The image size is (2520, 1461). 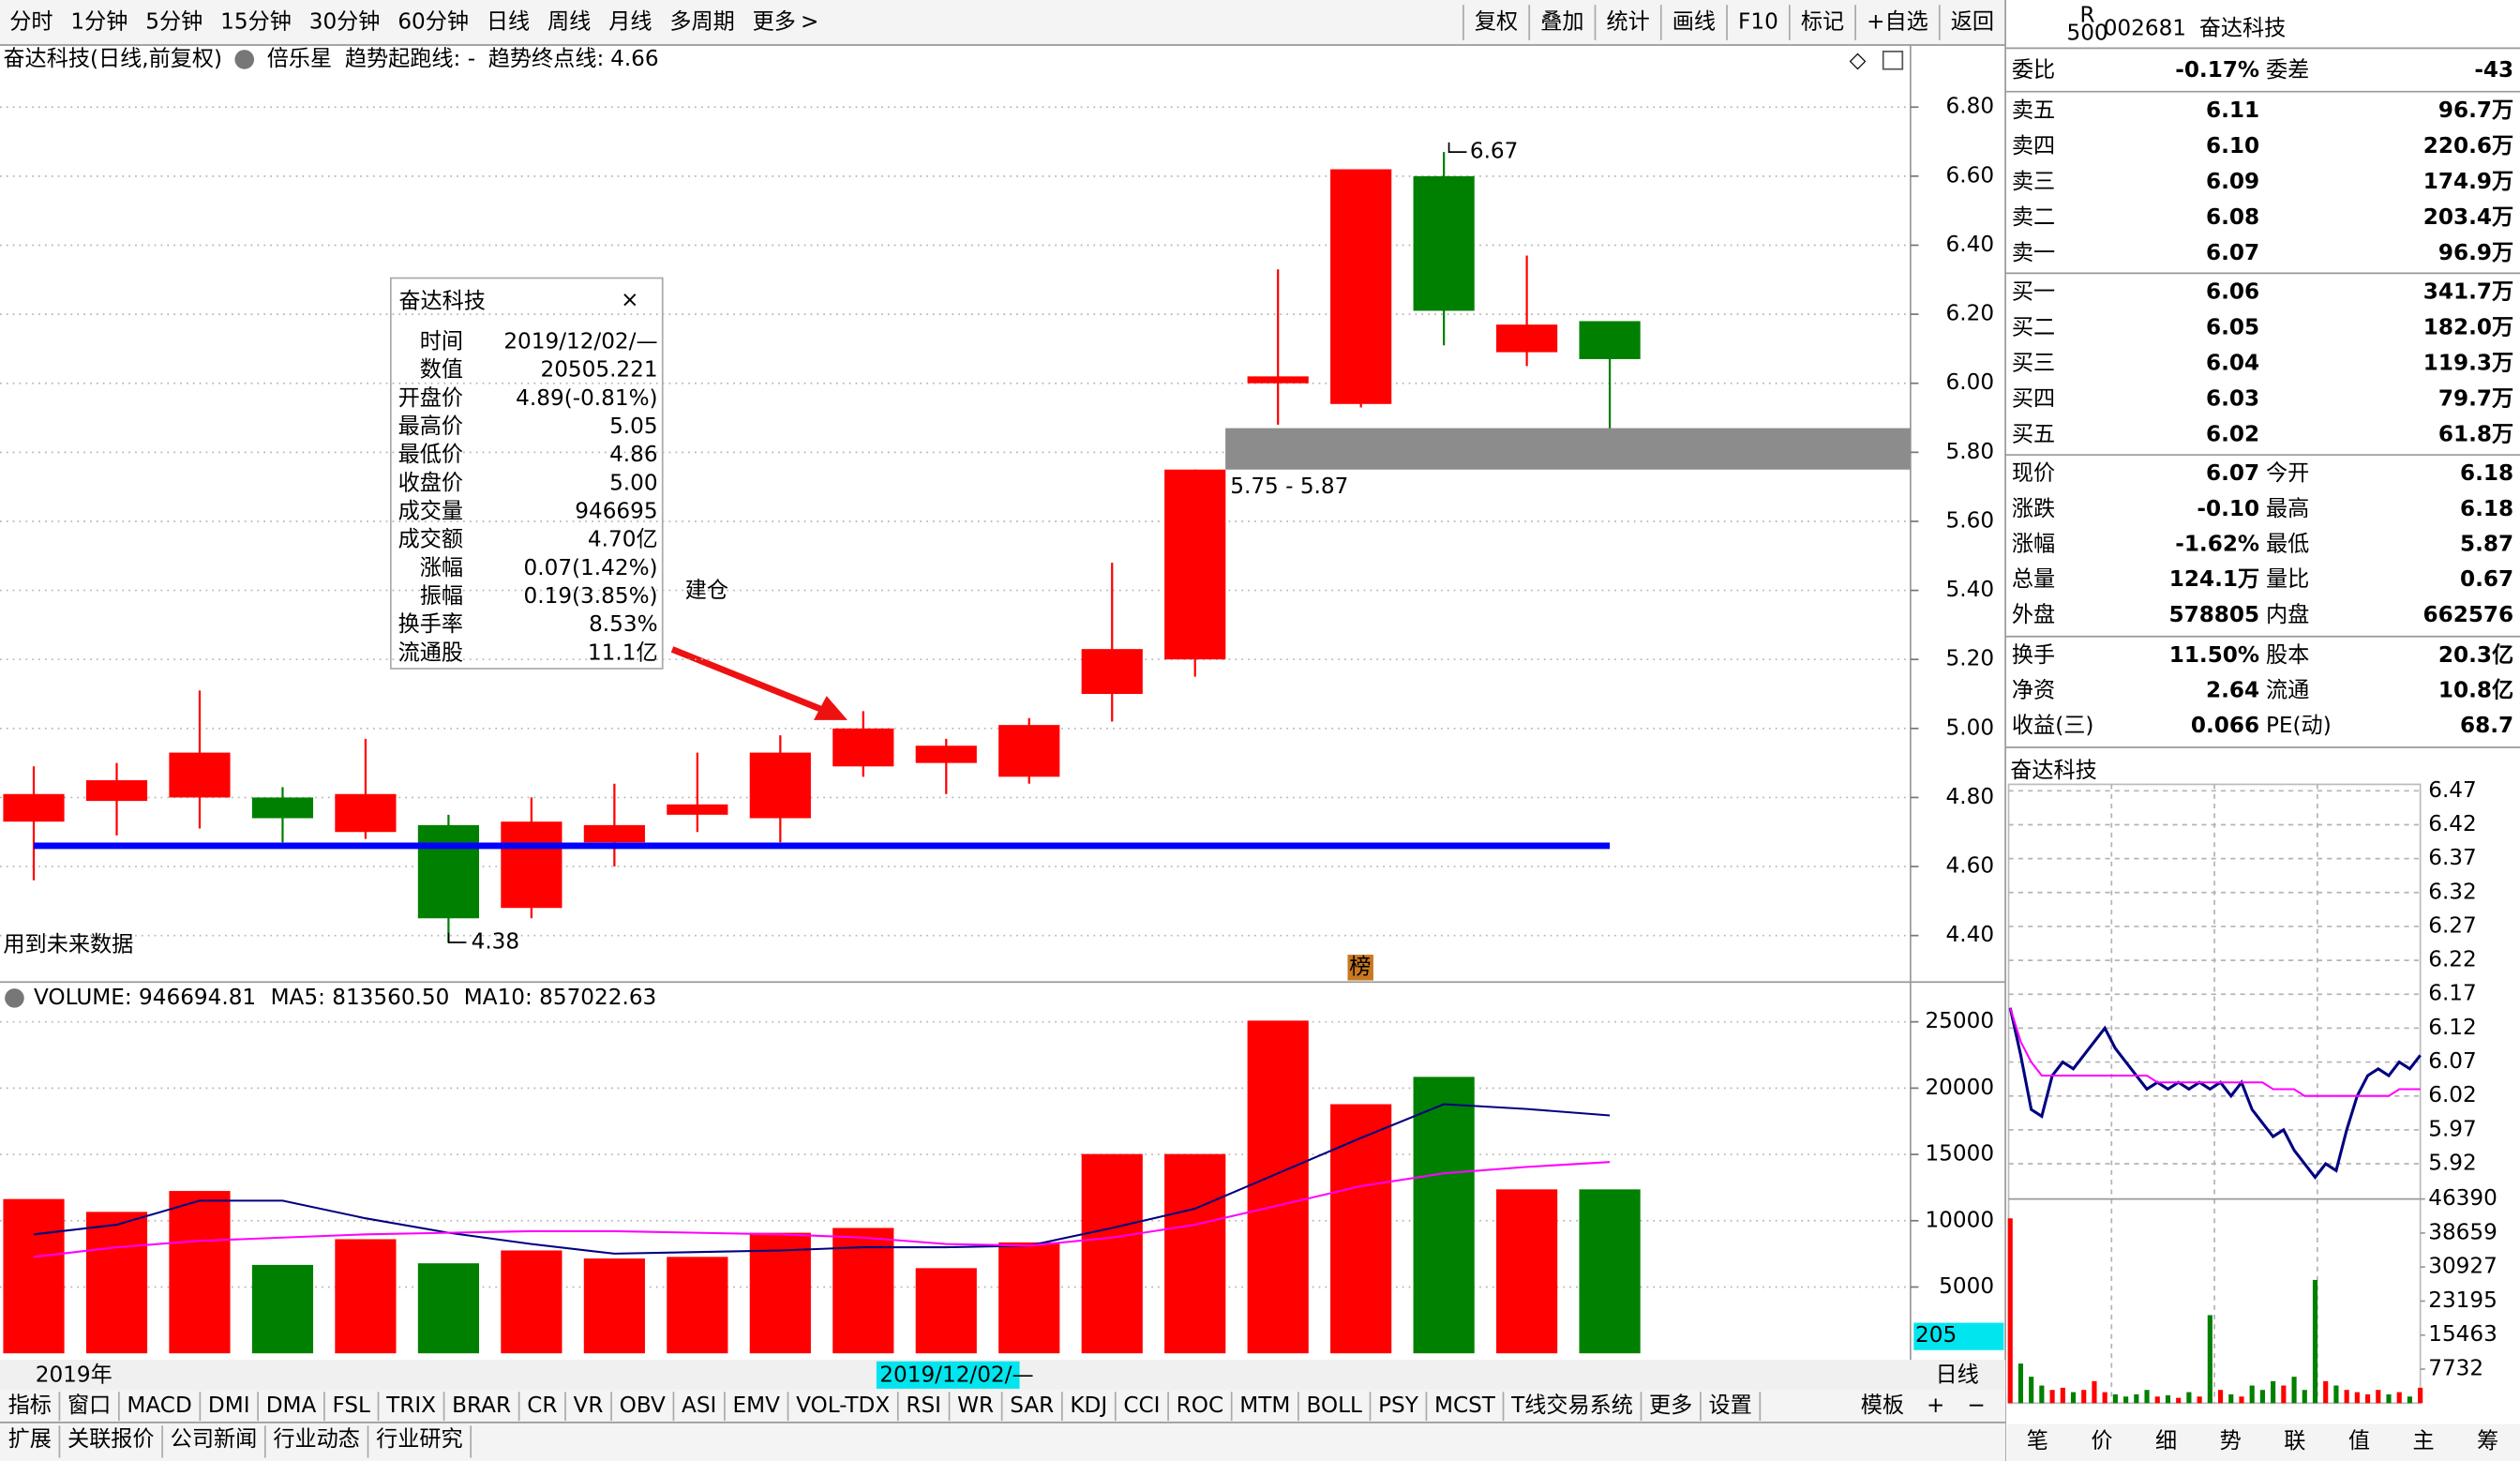 What do you see at coordinates (2486, 579) in the screenshot?
I see `stat-value: 0.67` at bounding box center [2486, 579].